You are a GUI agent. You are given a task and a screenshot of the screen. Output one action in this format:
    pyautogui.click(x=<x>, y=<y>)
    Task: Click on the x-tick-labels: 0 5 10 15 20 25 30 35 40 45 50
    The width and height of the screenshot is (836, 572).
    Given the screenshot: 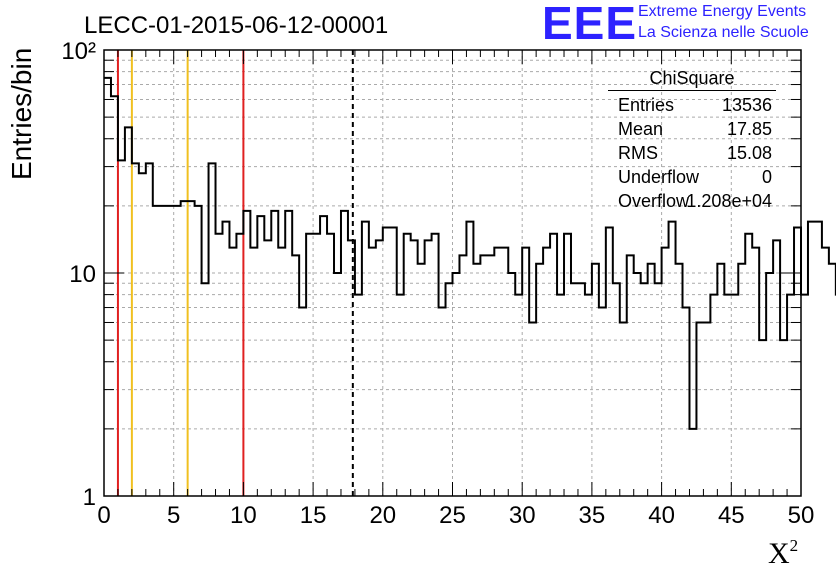 What is the action you would take?
    pyautogui.click(x=455, y=515)
    